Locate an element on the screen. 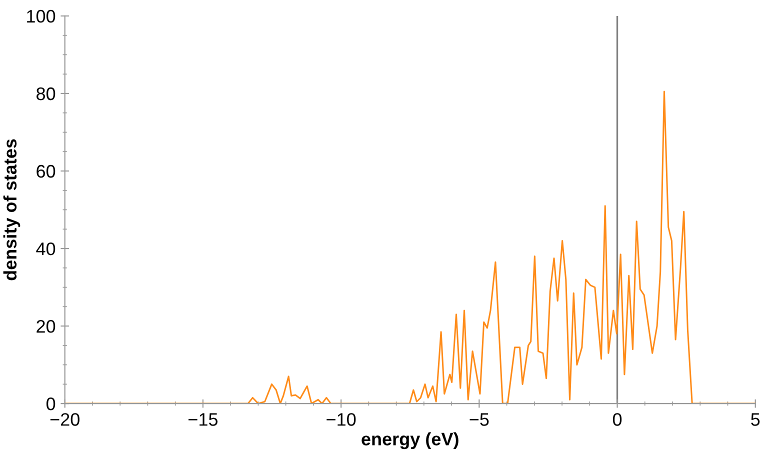  x-tick-label: −5 is located at coordinates (479, 419).